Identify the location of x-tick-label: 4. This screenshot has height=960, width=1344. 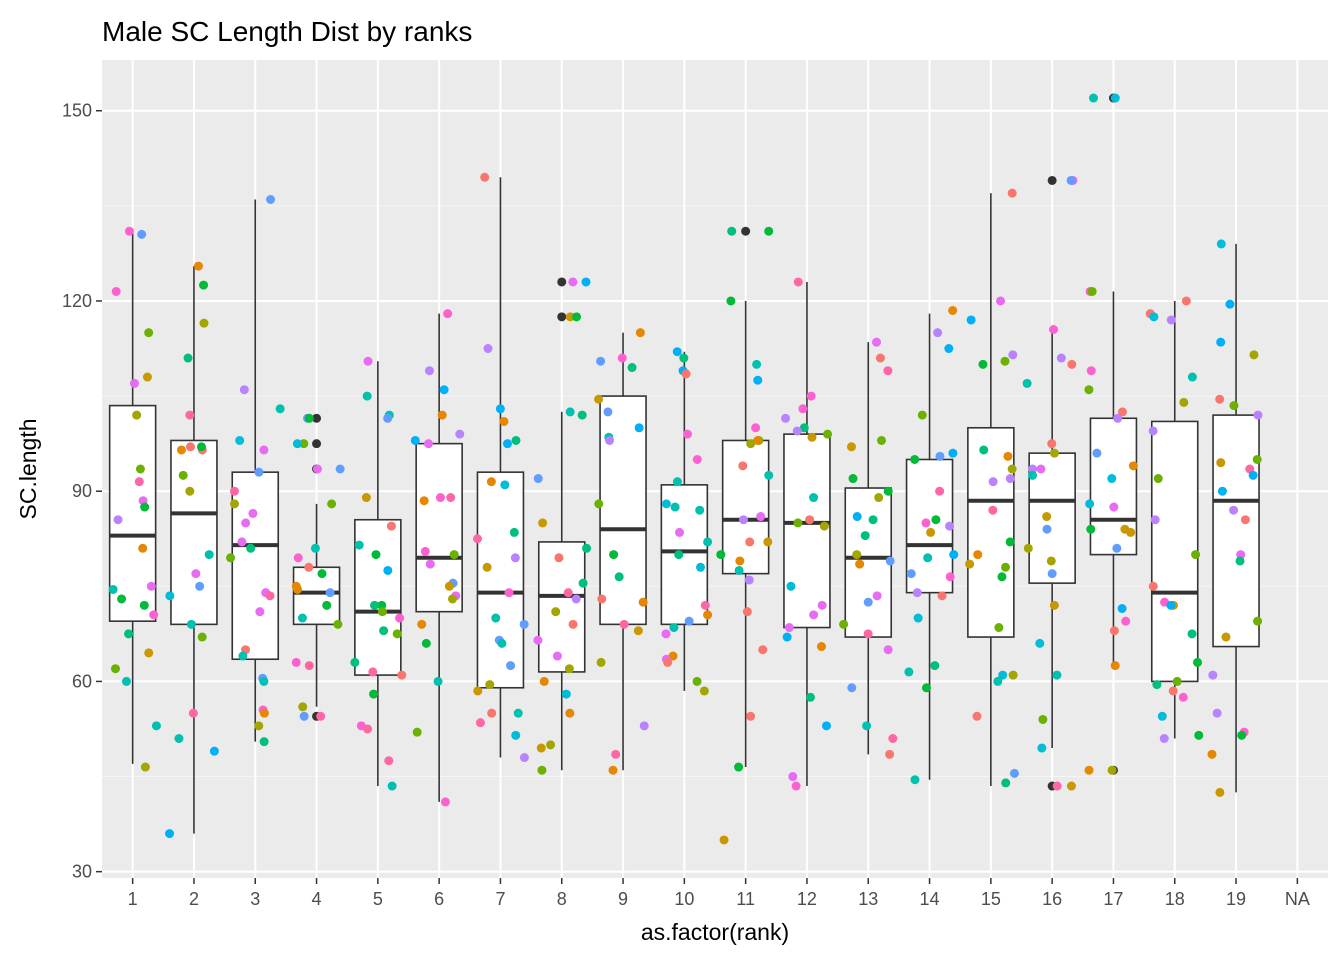
(317, 899).